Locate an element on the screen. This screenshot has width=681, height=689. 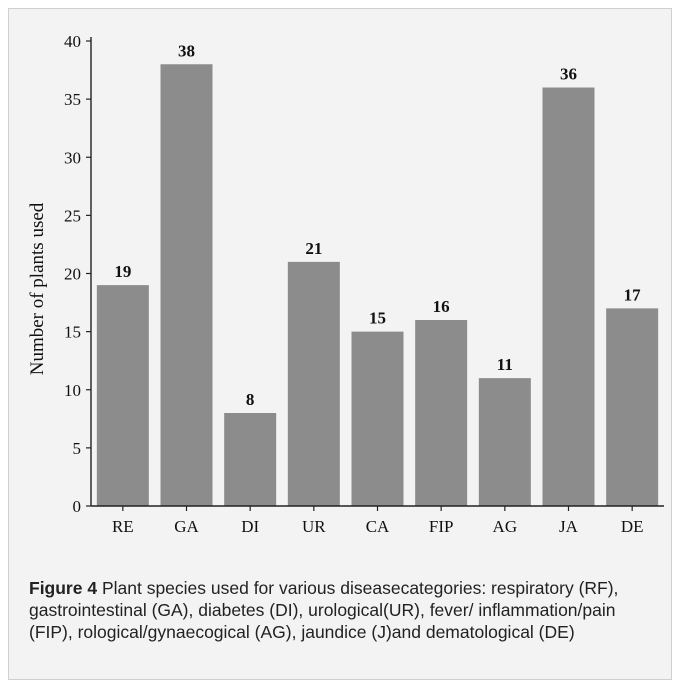
x-tick-label-ja: JA is located at coordinates (569, 526).